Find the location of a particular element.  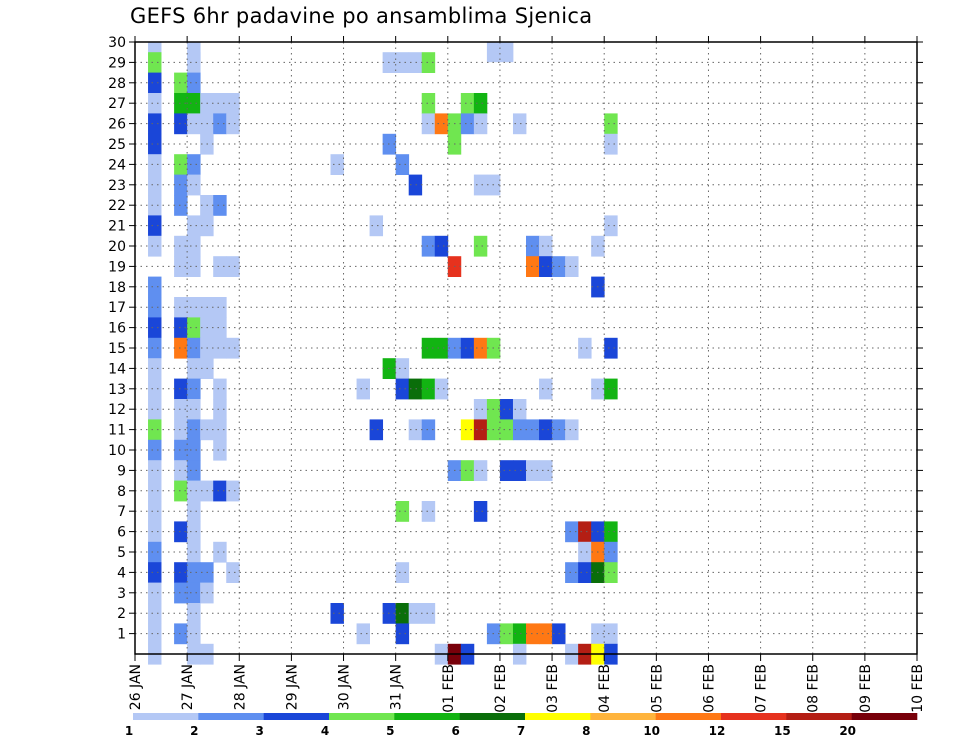

y-tick-label: 14 is located at coordinates (117, 369).